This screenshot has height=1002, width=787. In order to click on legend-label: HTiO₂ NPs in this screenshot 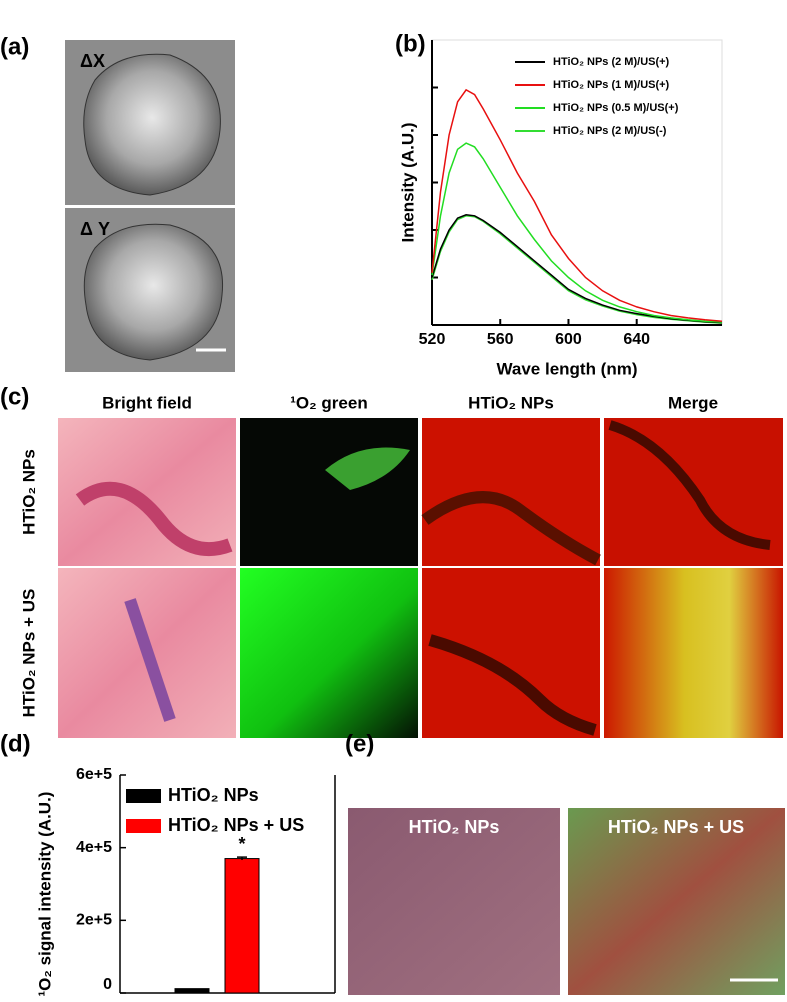, I will do `click(213, 795)`.